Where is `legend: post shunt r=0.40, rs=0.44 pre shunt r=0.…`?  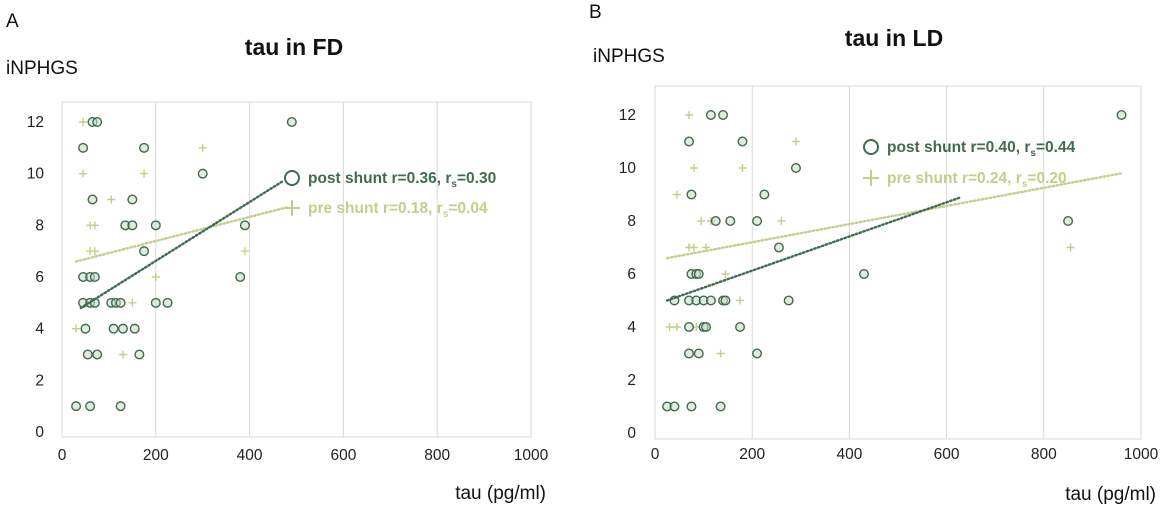
legend: post shunt r=0.40, rs=0.44 pre shunt r=0.… is located at coordinates (969, 164).